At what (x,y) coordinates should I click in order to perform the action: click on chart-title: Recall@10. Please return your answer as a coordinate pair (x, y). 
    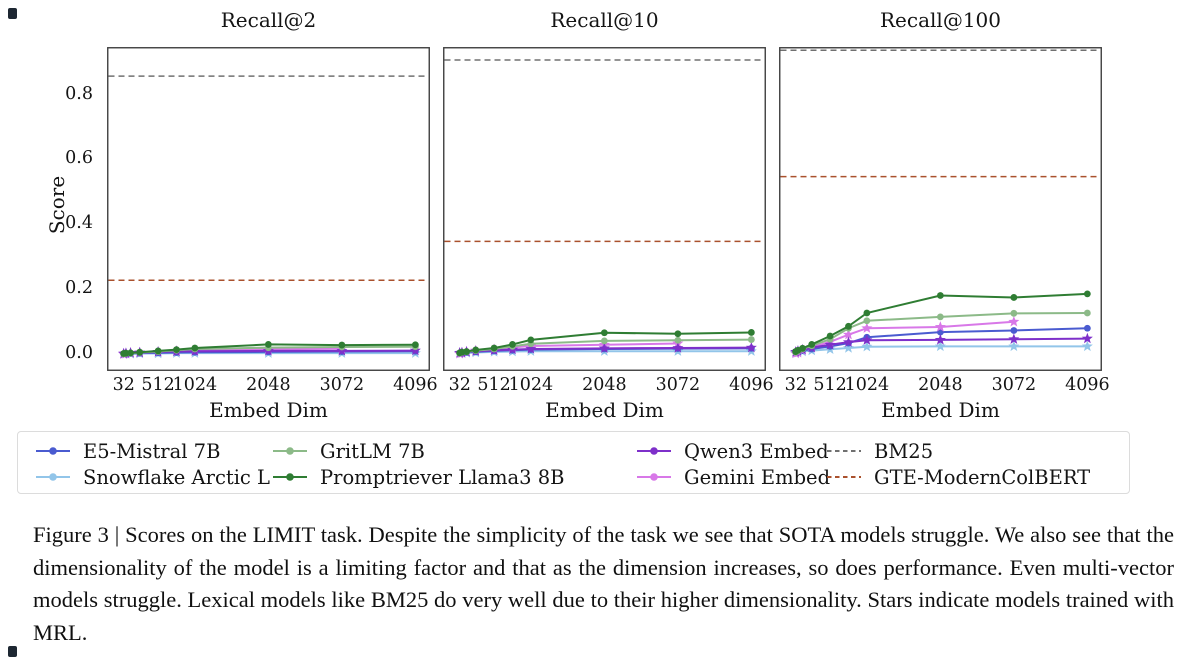
    Looking at the image, I should click on (604, 20).